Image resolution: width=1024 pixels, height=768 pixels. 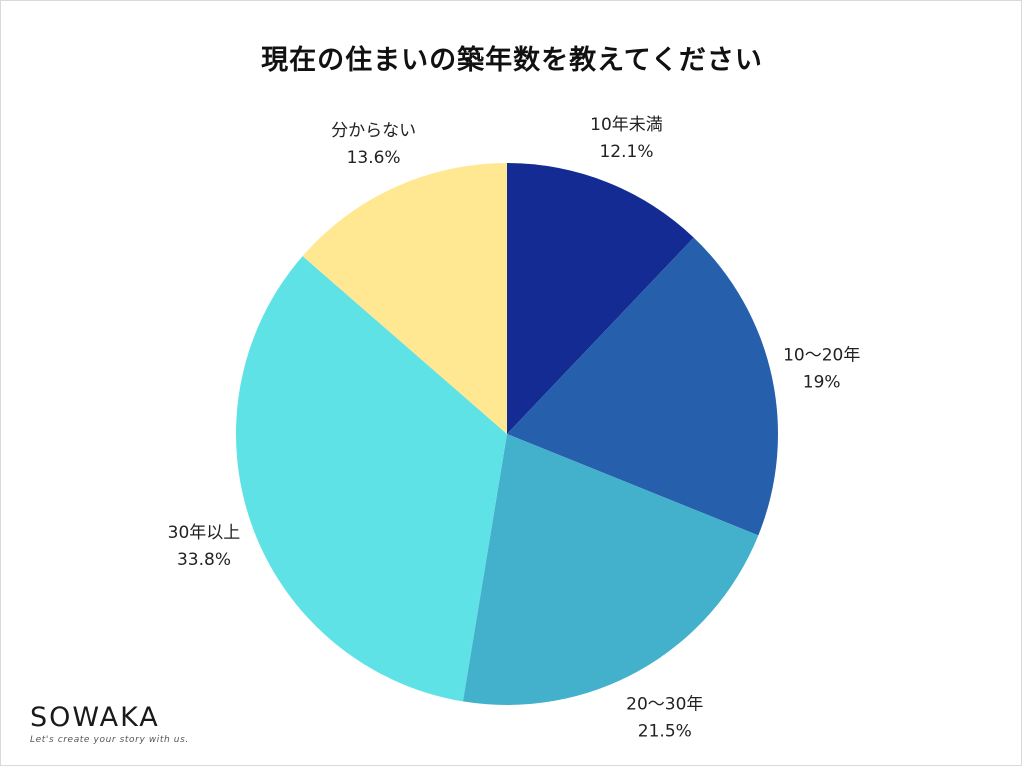 What do you see at coordinates (664, 705) in the screenshot?
I see `slice-category: 20〜30年` at bounding box center [664, 705].